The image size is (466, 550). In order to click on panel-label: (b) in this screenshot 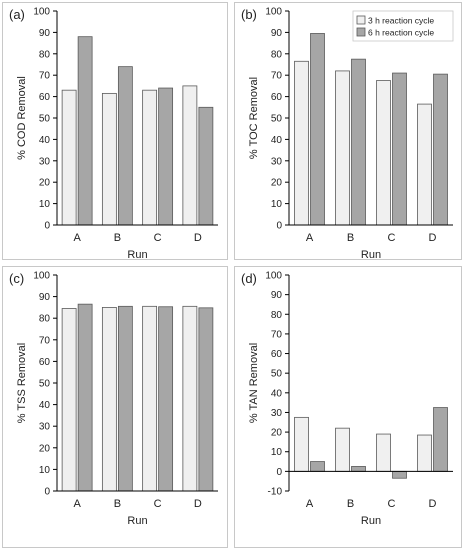, I will do `click(249, 14)`.